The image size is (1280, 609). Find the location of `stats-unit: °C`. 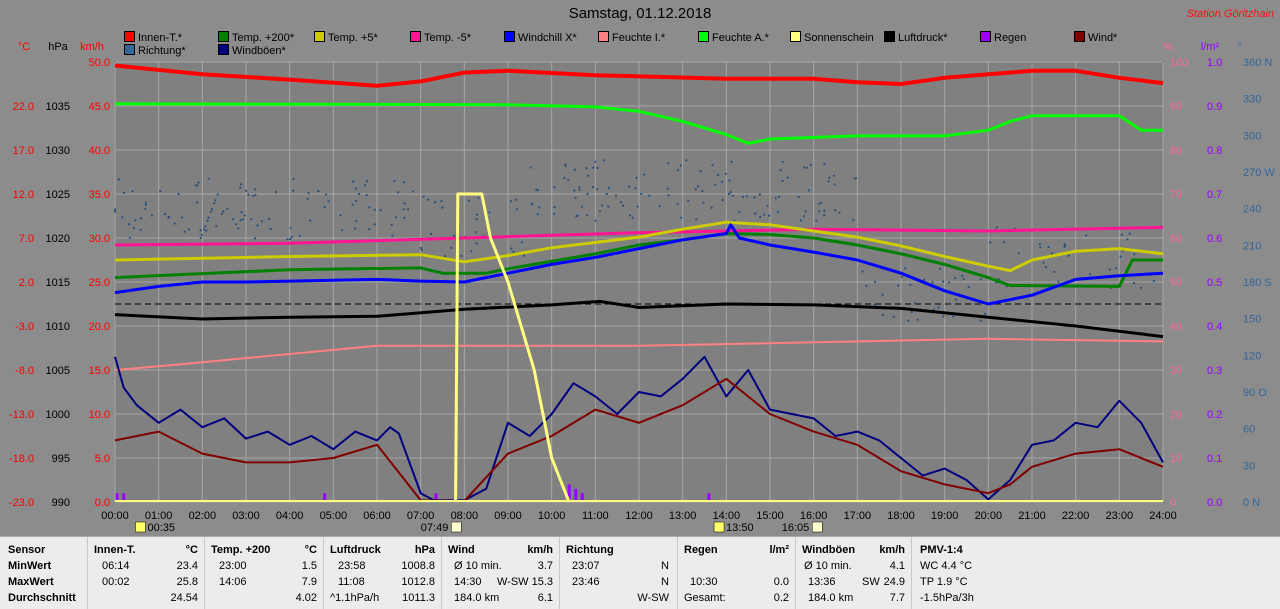

stats-unit: °C is located at coordinates (191, 550).